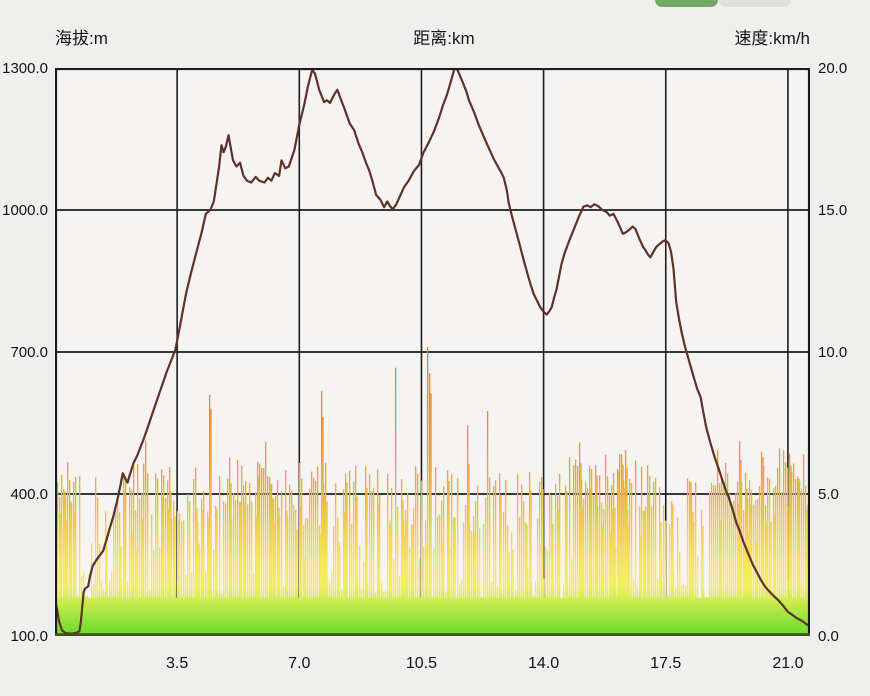 This screenshot has height=696, width=870. I want to click on x-tick-label: 14.0, so click(544, 663).